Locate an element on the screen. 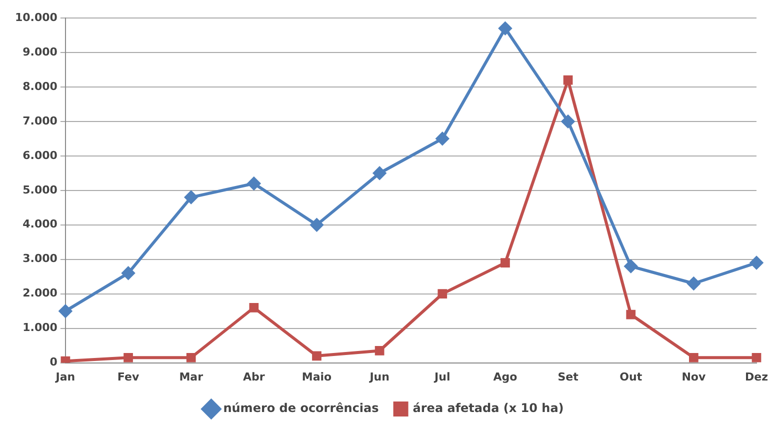  x-tick-label: Mar is located at coordinates (191, 377).